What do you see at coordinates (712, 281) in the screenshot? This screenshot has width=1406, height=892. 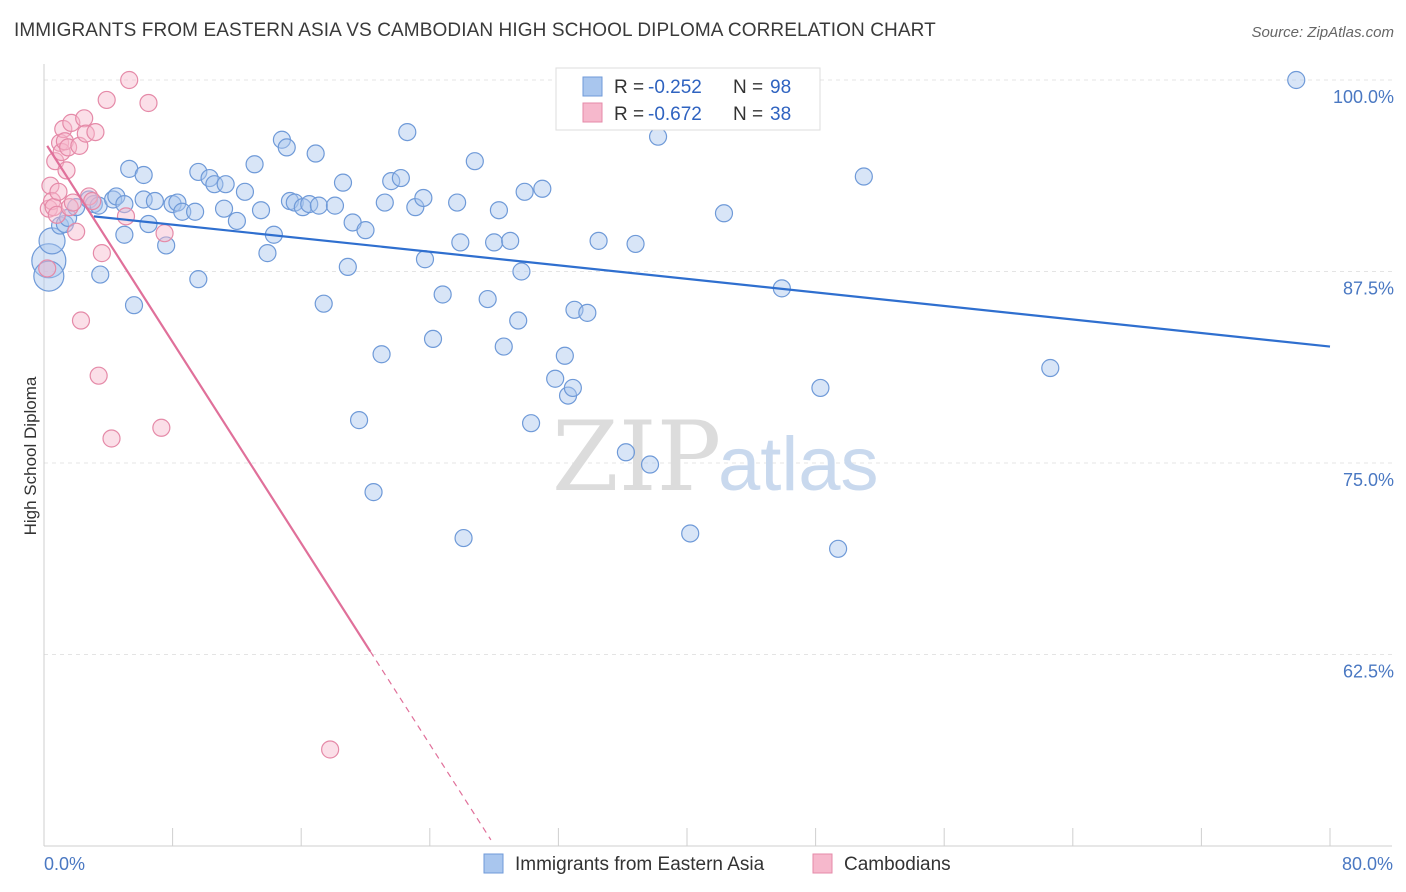 I see `trend-line-eastern-asia` at bounding box center [712, 281].